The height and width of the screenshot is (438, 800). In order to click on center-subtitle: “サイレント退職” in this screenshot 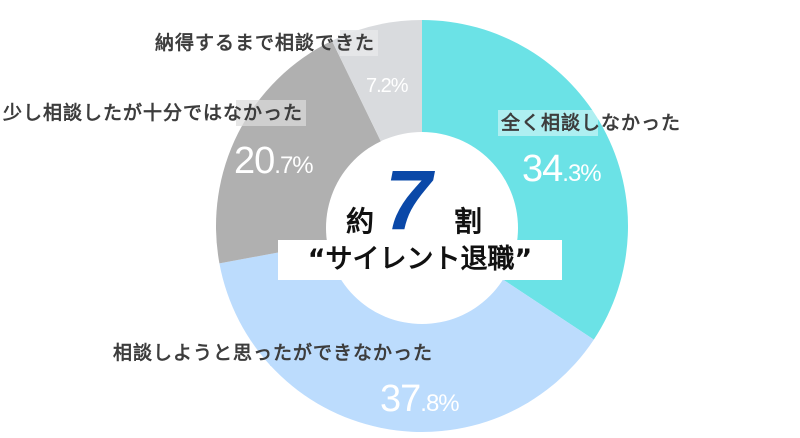, I will do `click(420, 260)`.